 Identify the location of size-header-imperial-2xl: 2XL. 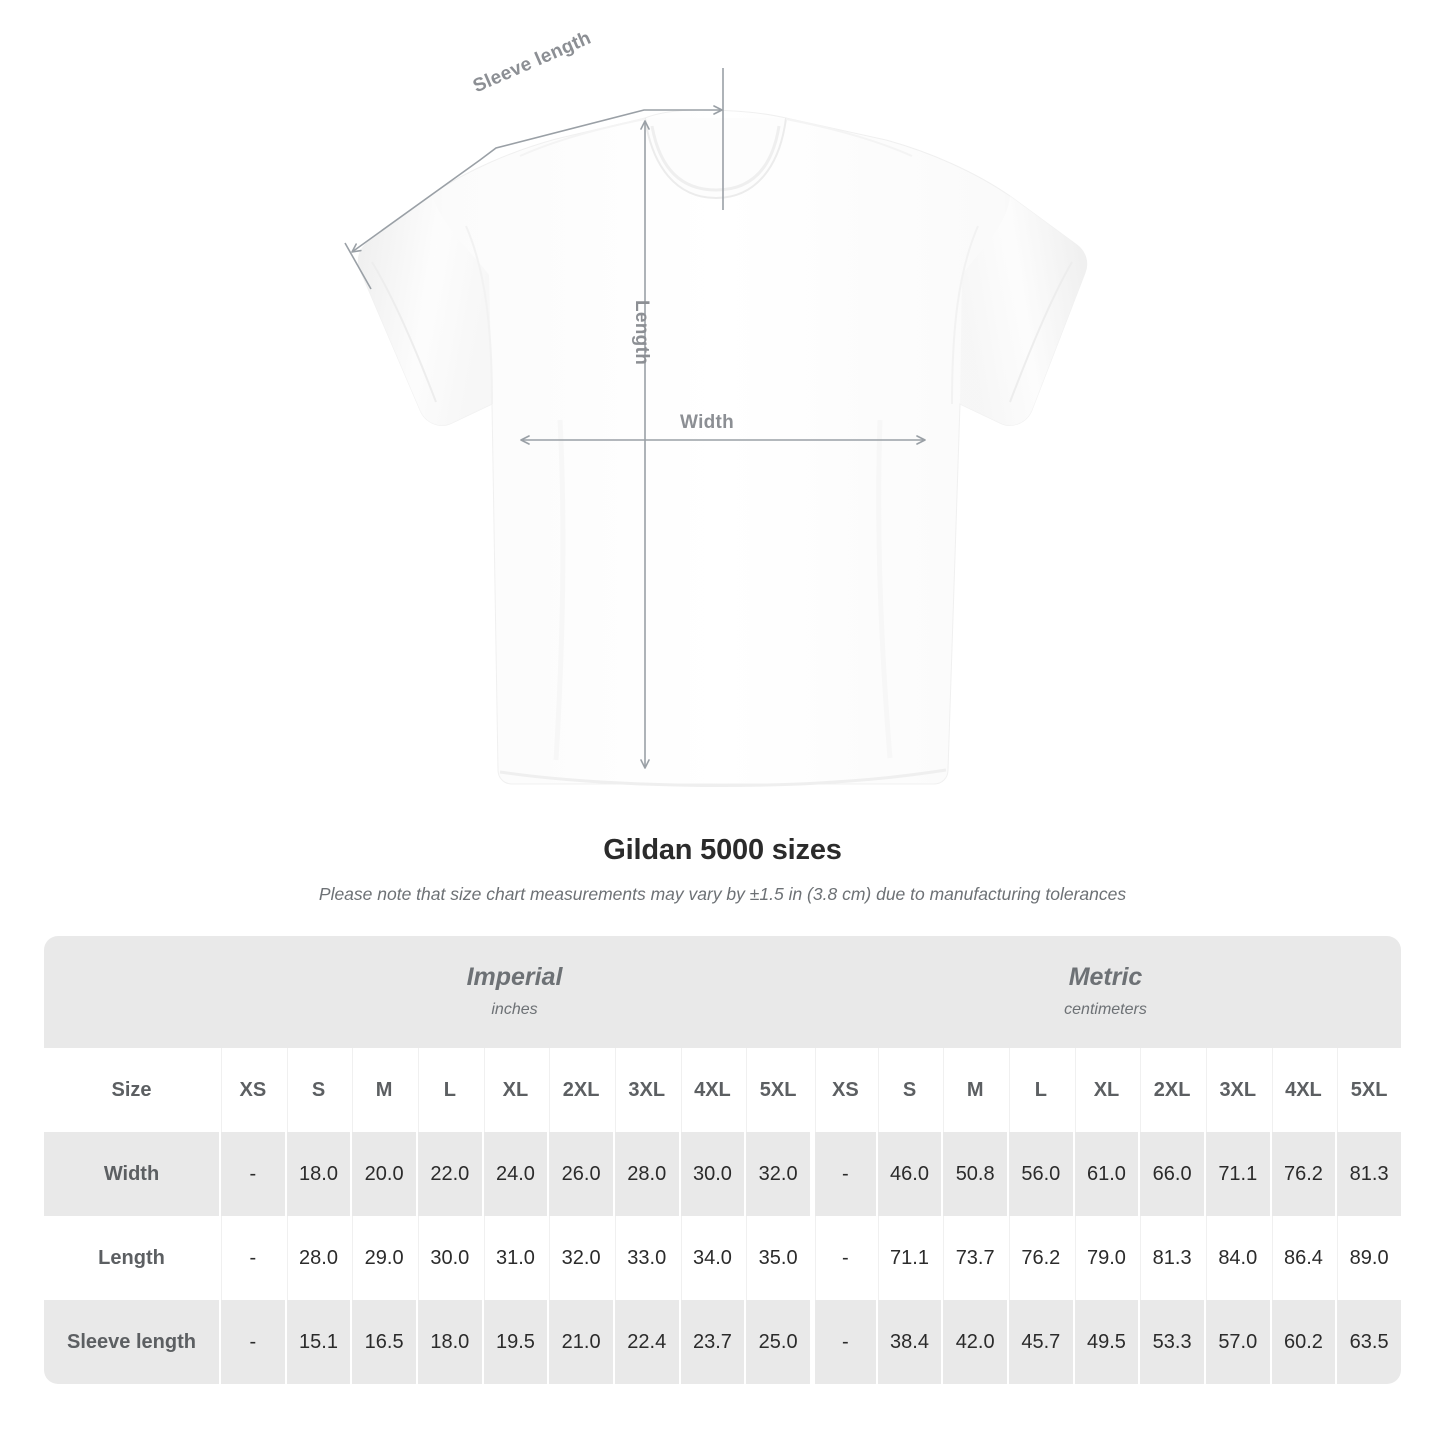
(580, 1090).